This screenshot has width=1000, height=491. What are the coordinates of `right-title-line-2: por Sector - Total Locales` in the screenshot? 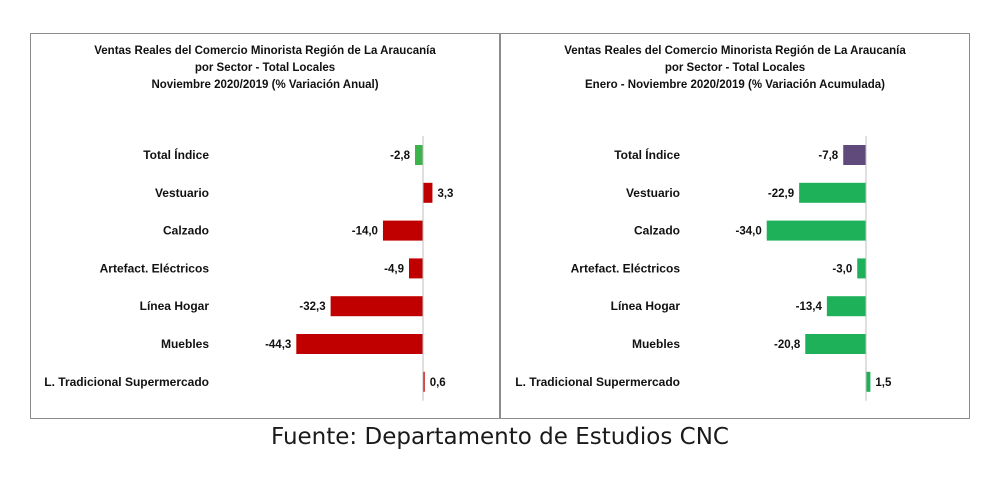 It's located at (735, 68).